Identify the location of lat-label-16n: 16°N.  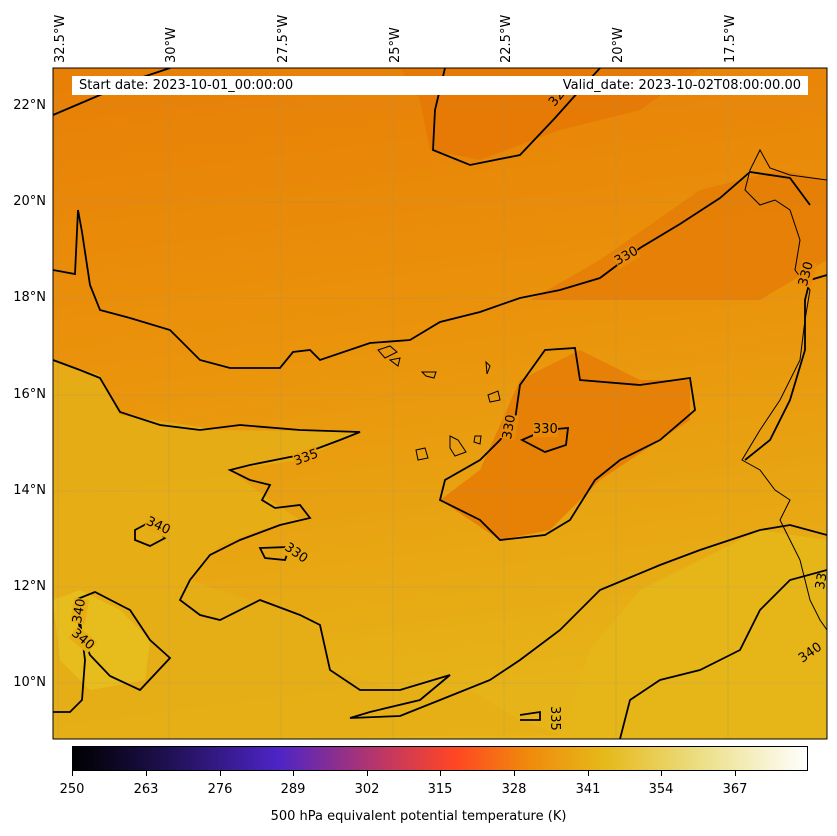
(29, 394).